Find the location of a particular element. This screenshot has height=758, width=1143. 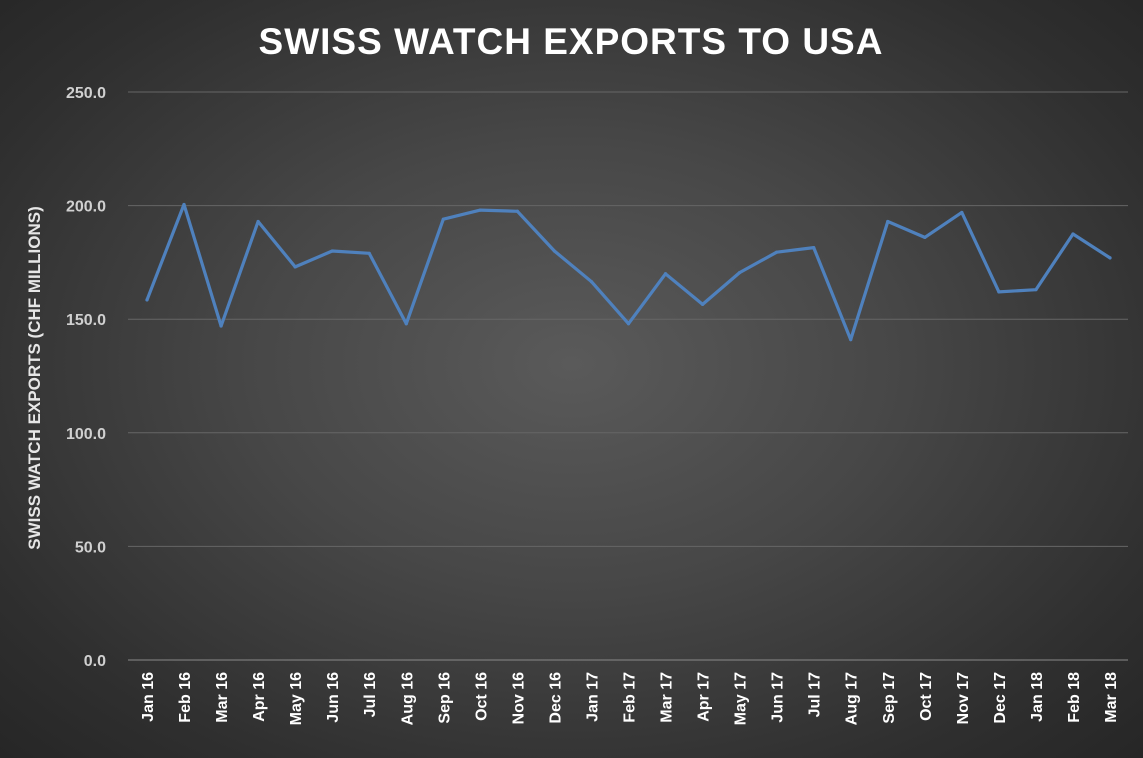

x-tick-label: Aug 16 is located at coordinates (407, 698).